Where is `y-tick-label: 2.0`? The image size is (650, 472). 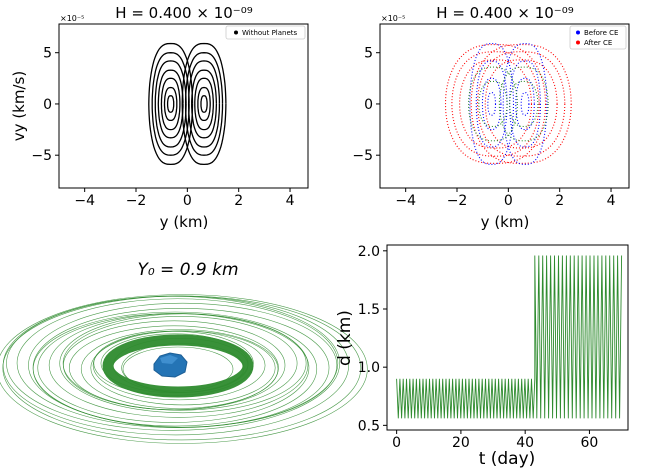 y-tick-label: 2.0 is located at coordinates (369, 252).